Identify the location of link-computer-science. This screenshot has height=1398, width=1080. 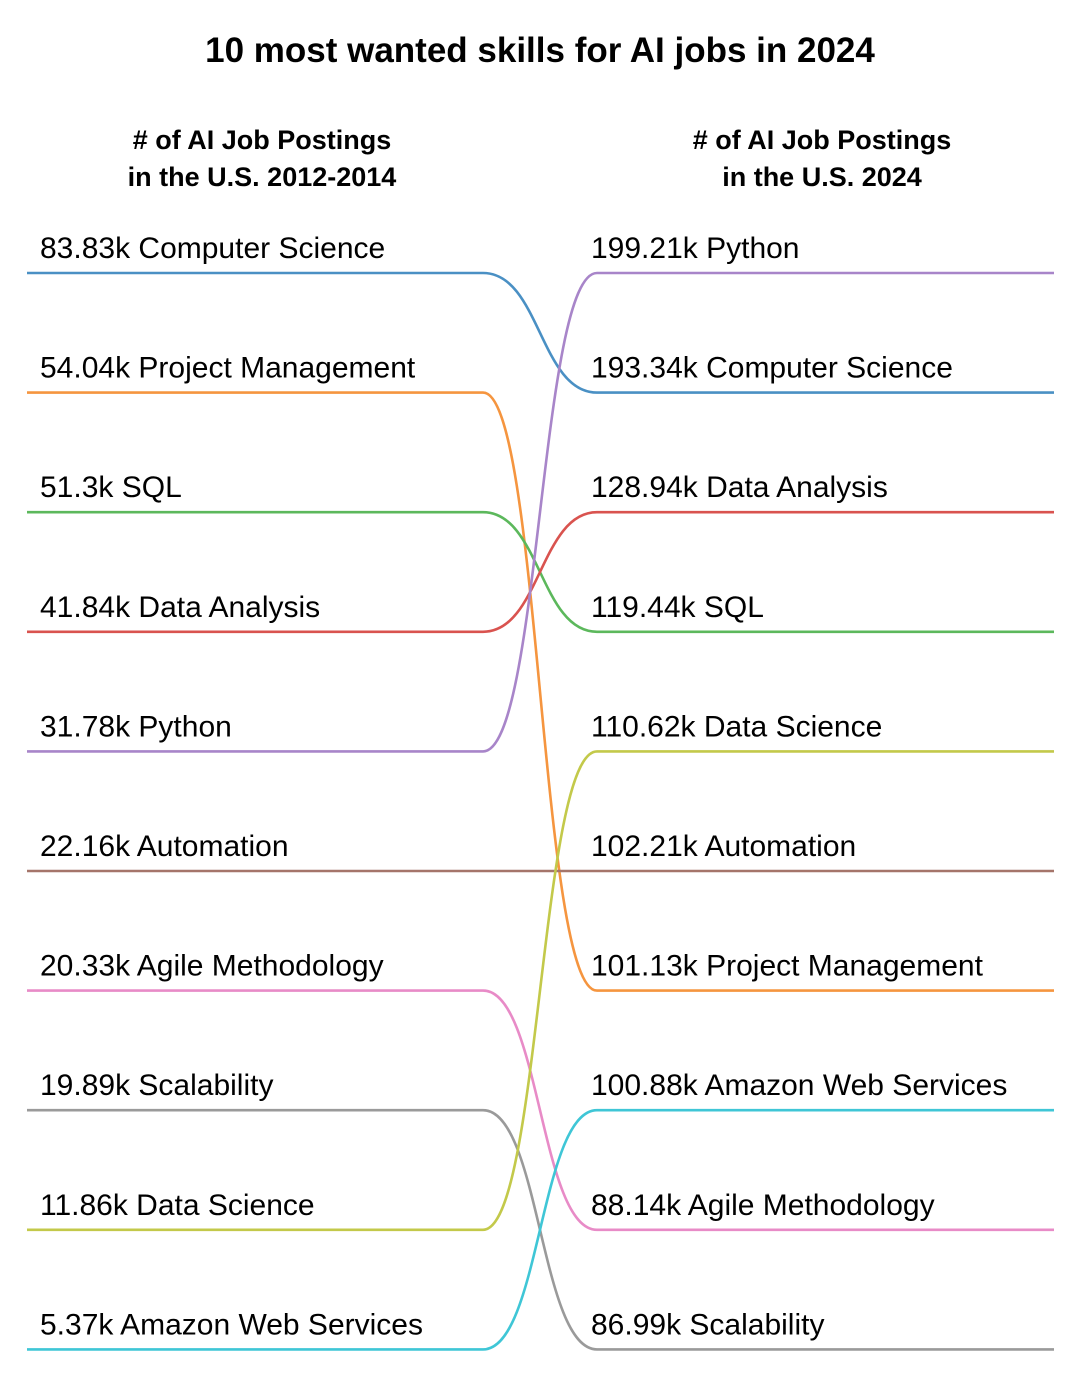
(540, 332).